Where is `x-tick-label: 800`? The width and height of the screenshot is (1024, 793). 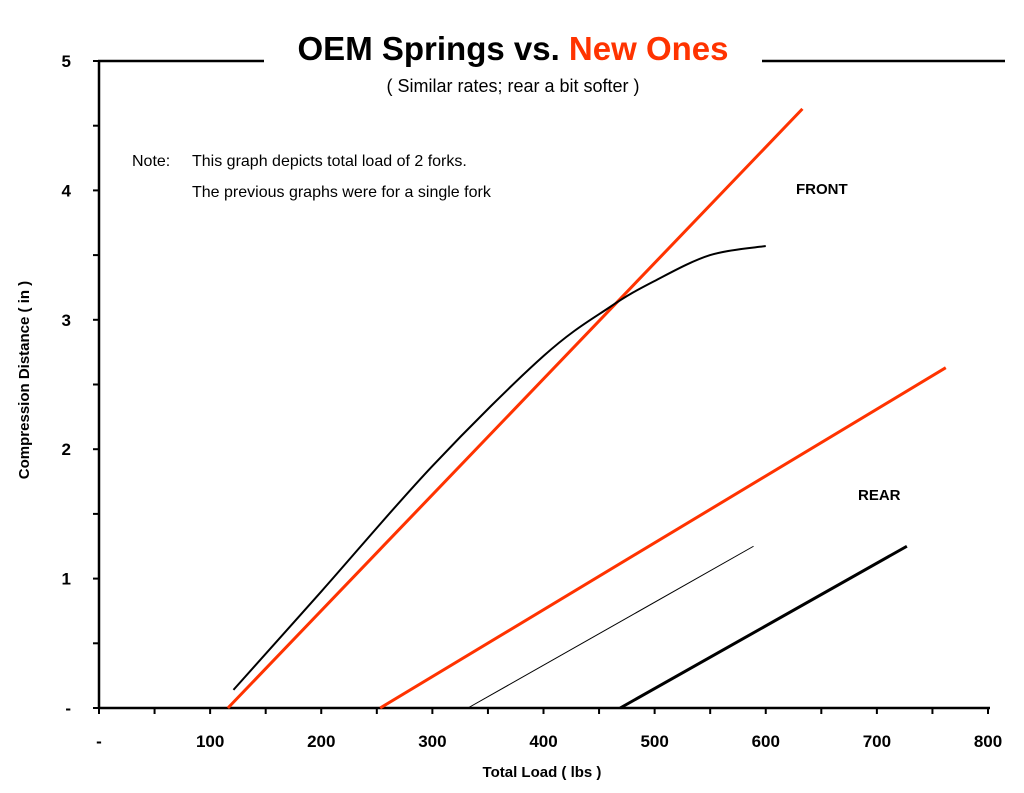
x-tick-label: 800 is located at coordinates (988, 741).